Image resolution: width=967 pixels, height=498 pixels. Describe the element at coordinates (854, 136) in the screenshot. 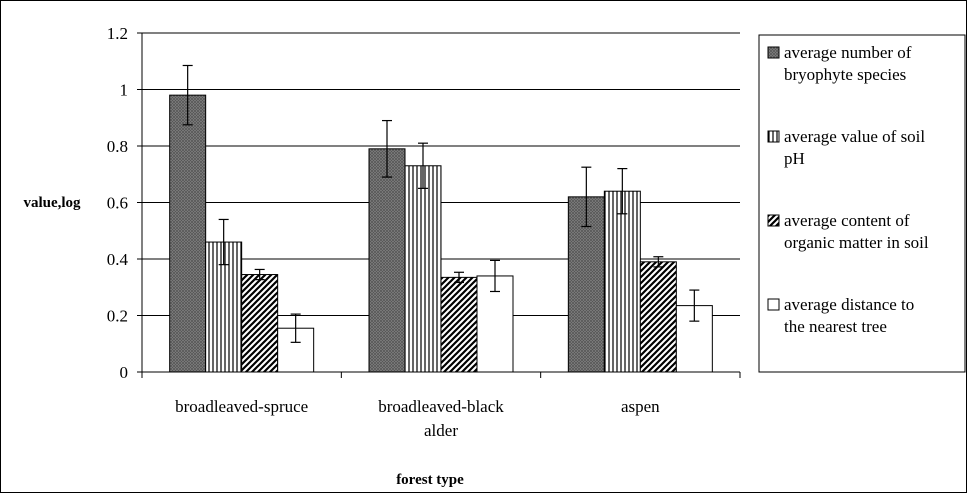

I see `legend-label: average value of soil` at that location.